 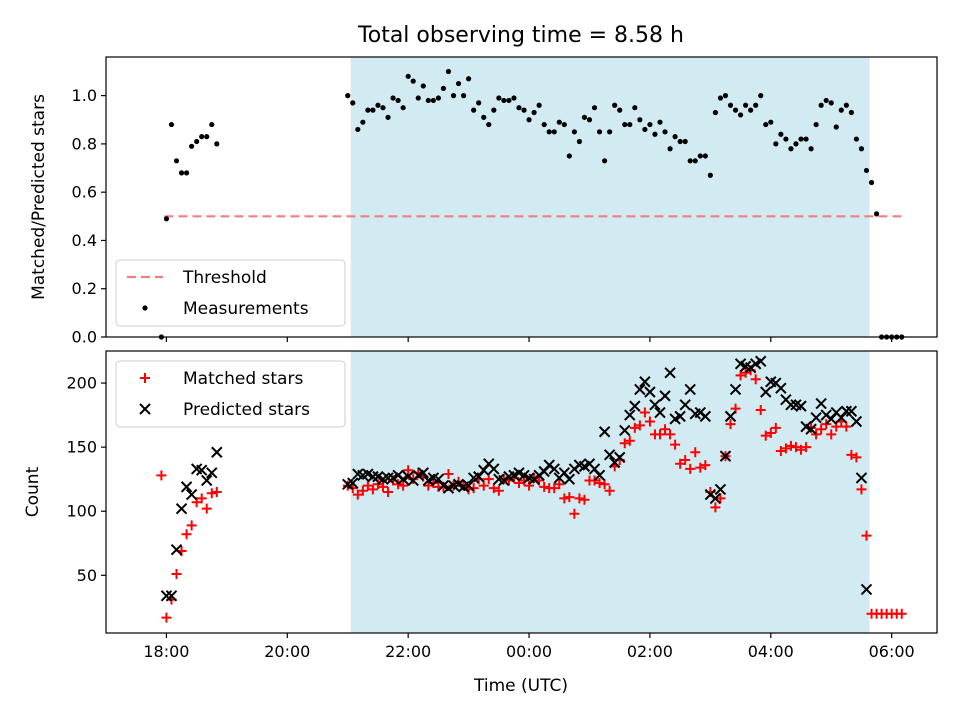 I want to click on x-axis-label: Time (UTC), so click(x=520, y=686).